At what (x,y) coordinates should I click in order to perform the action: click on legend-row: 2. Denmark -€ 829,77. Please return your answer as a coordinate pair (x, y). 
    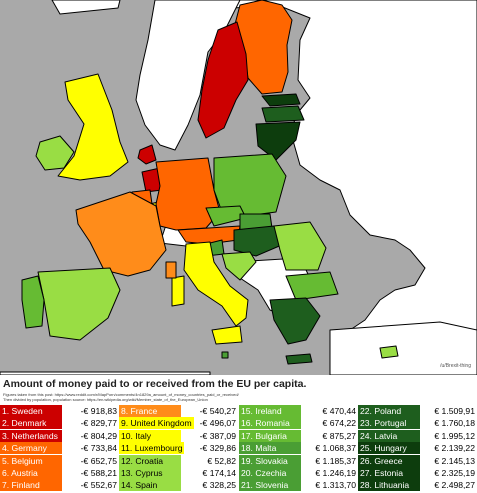
    Looking at the image, I should click on (59, 423).